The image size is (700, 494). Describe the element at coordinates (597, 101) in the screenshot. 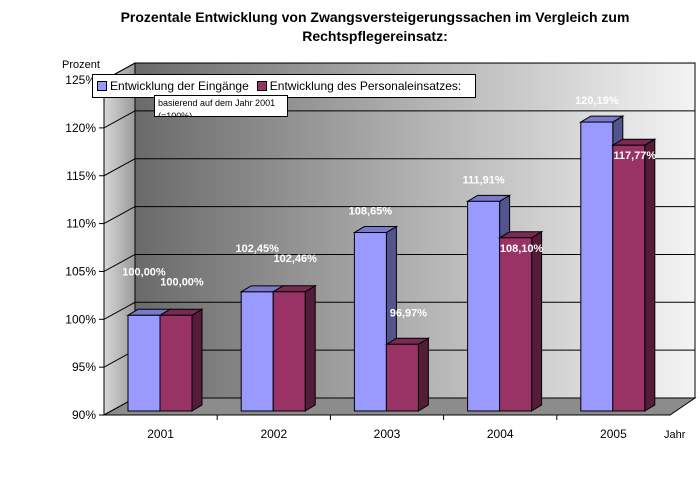

I see `data-label: 120,19%` at that location.